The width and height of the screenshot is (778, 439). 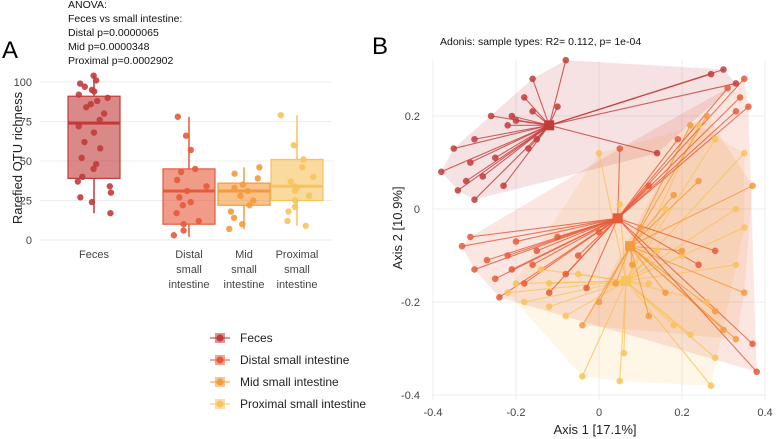 I want to click on legend-label-distal: Distal small intestine, so click(x=295, y=360).